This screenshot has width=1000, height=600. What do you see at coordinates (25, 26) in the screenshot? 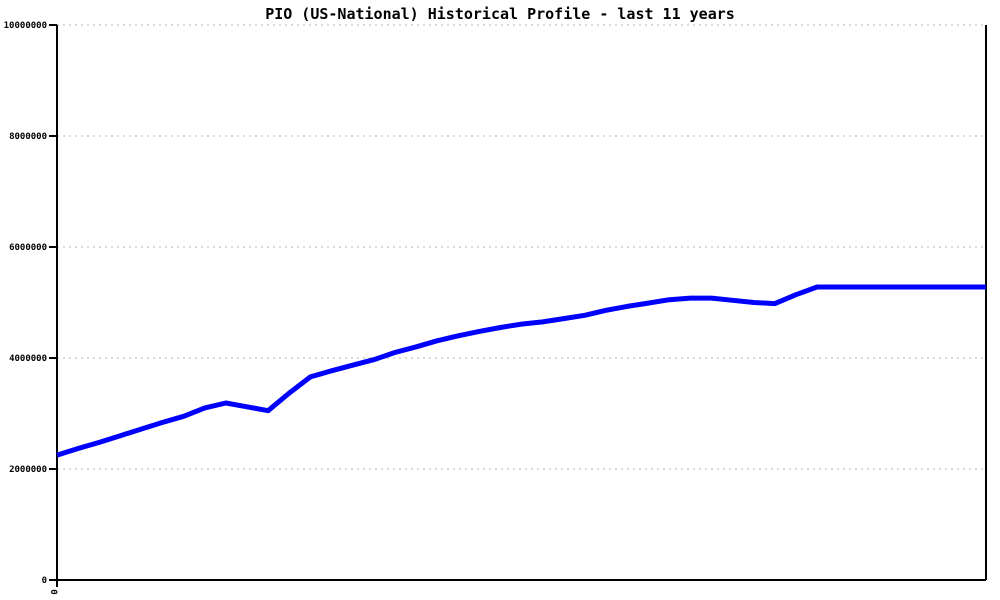
I see `y-tick-label: 10000000` at bounding box center [25, 26].